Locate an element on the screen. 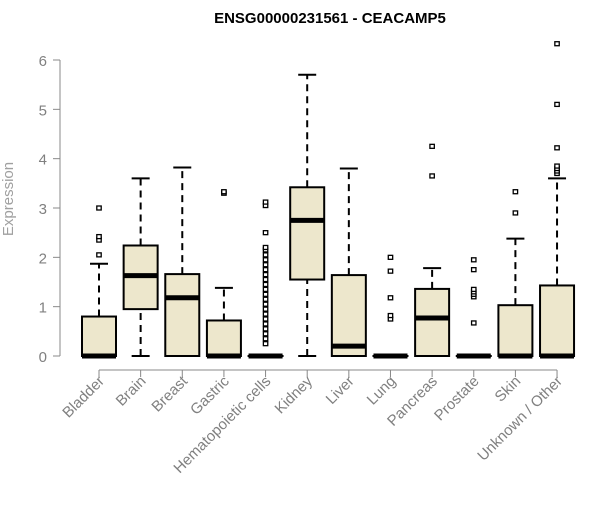 The image size is (600, 505). x-tick-label: Liver is located at coordinates (340, 390).